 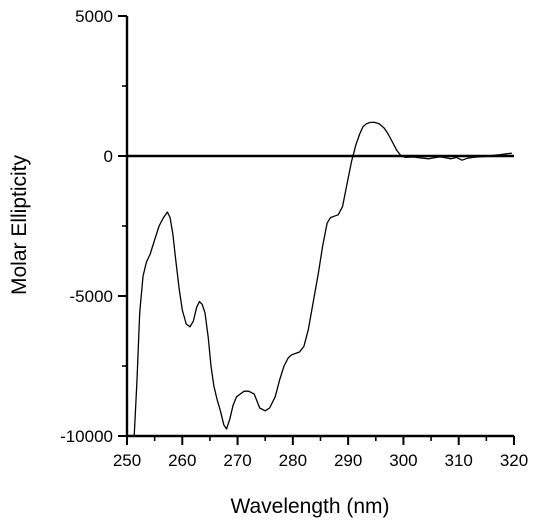 I want to click on x-tick-label-300: 300, so click(x=403, y=460).